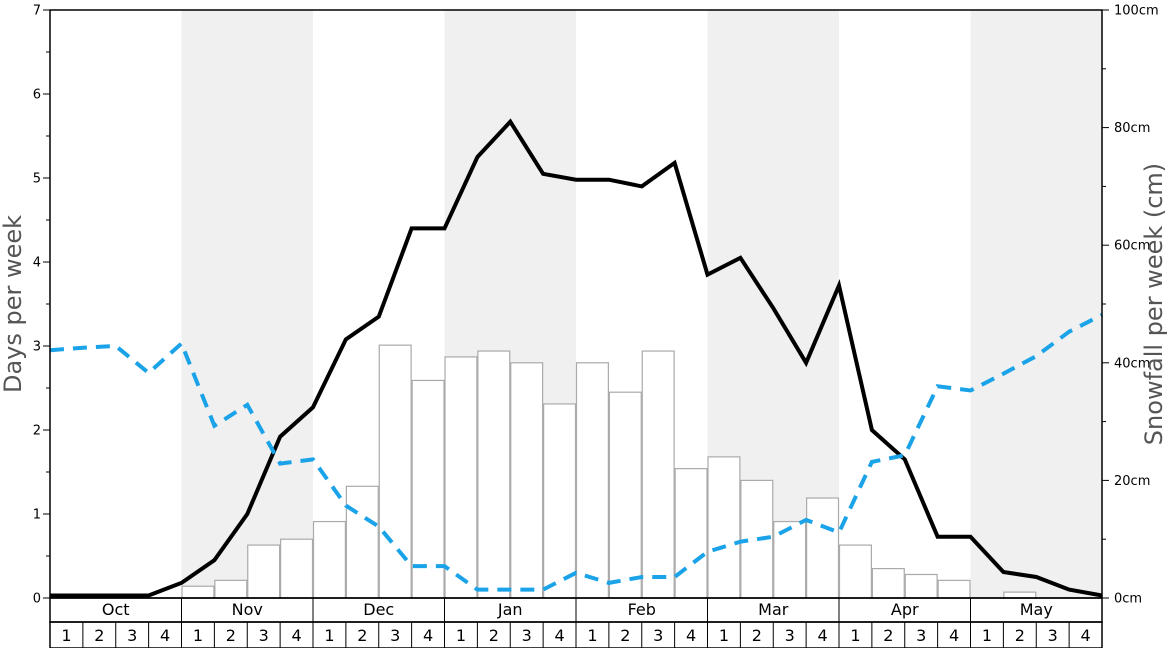  What do you see at coordinates (576, 634) in the screenshot?
I see `week-strip: 1 2 3 4 1 2 3 4 1 2 3 4 1 2 3 4 1 2 3 4 1 2 3 4 1 2 3 4 1 2 3 4` at bounding box center [576, 634].